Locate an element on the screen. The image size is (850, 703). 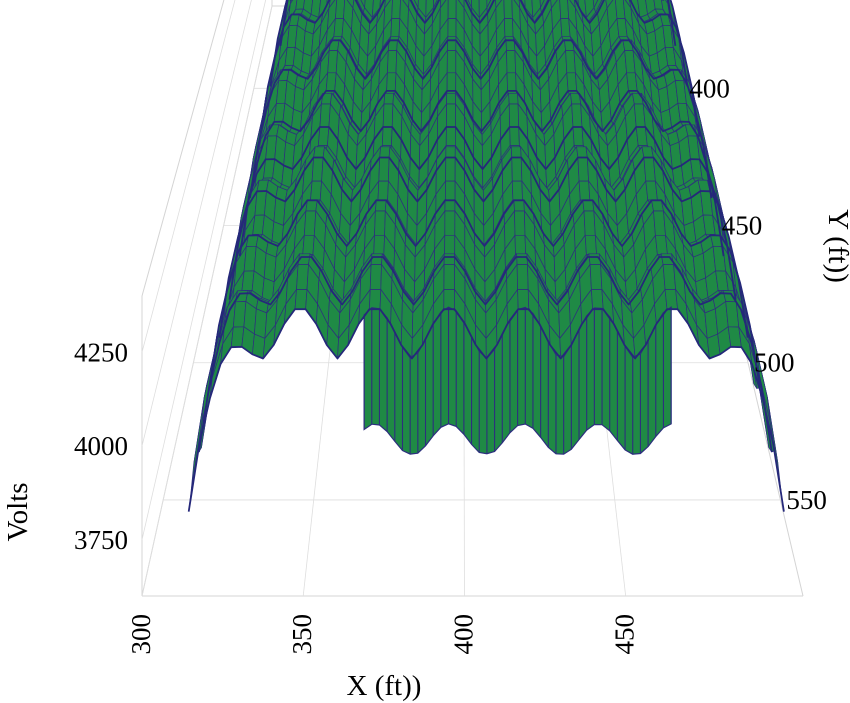
z-axis-ticks: 4250 4000 3750 is located at coordinates (101, 446).